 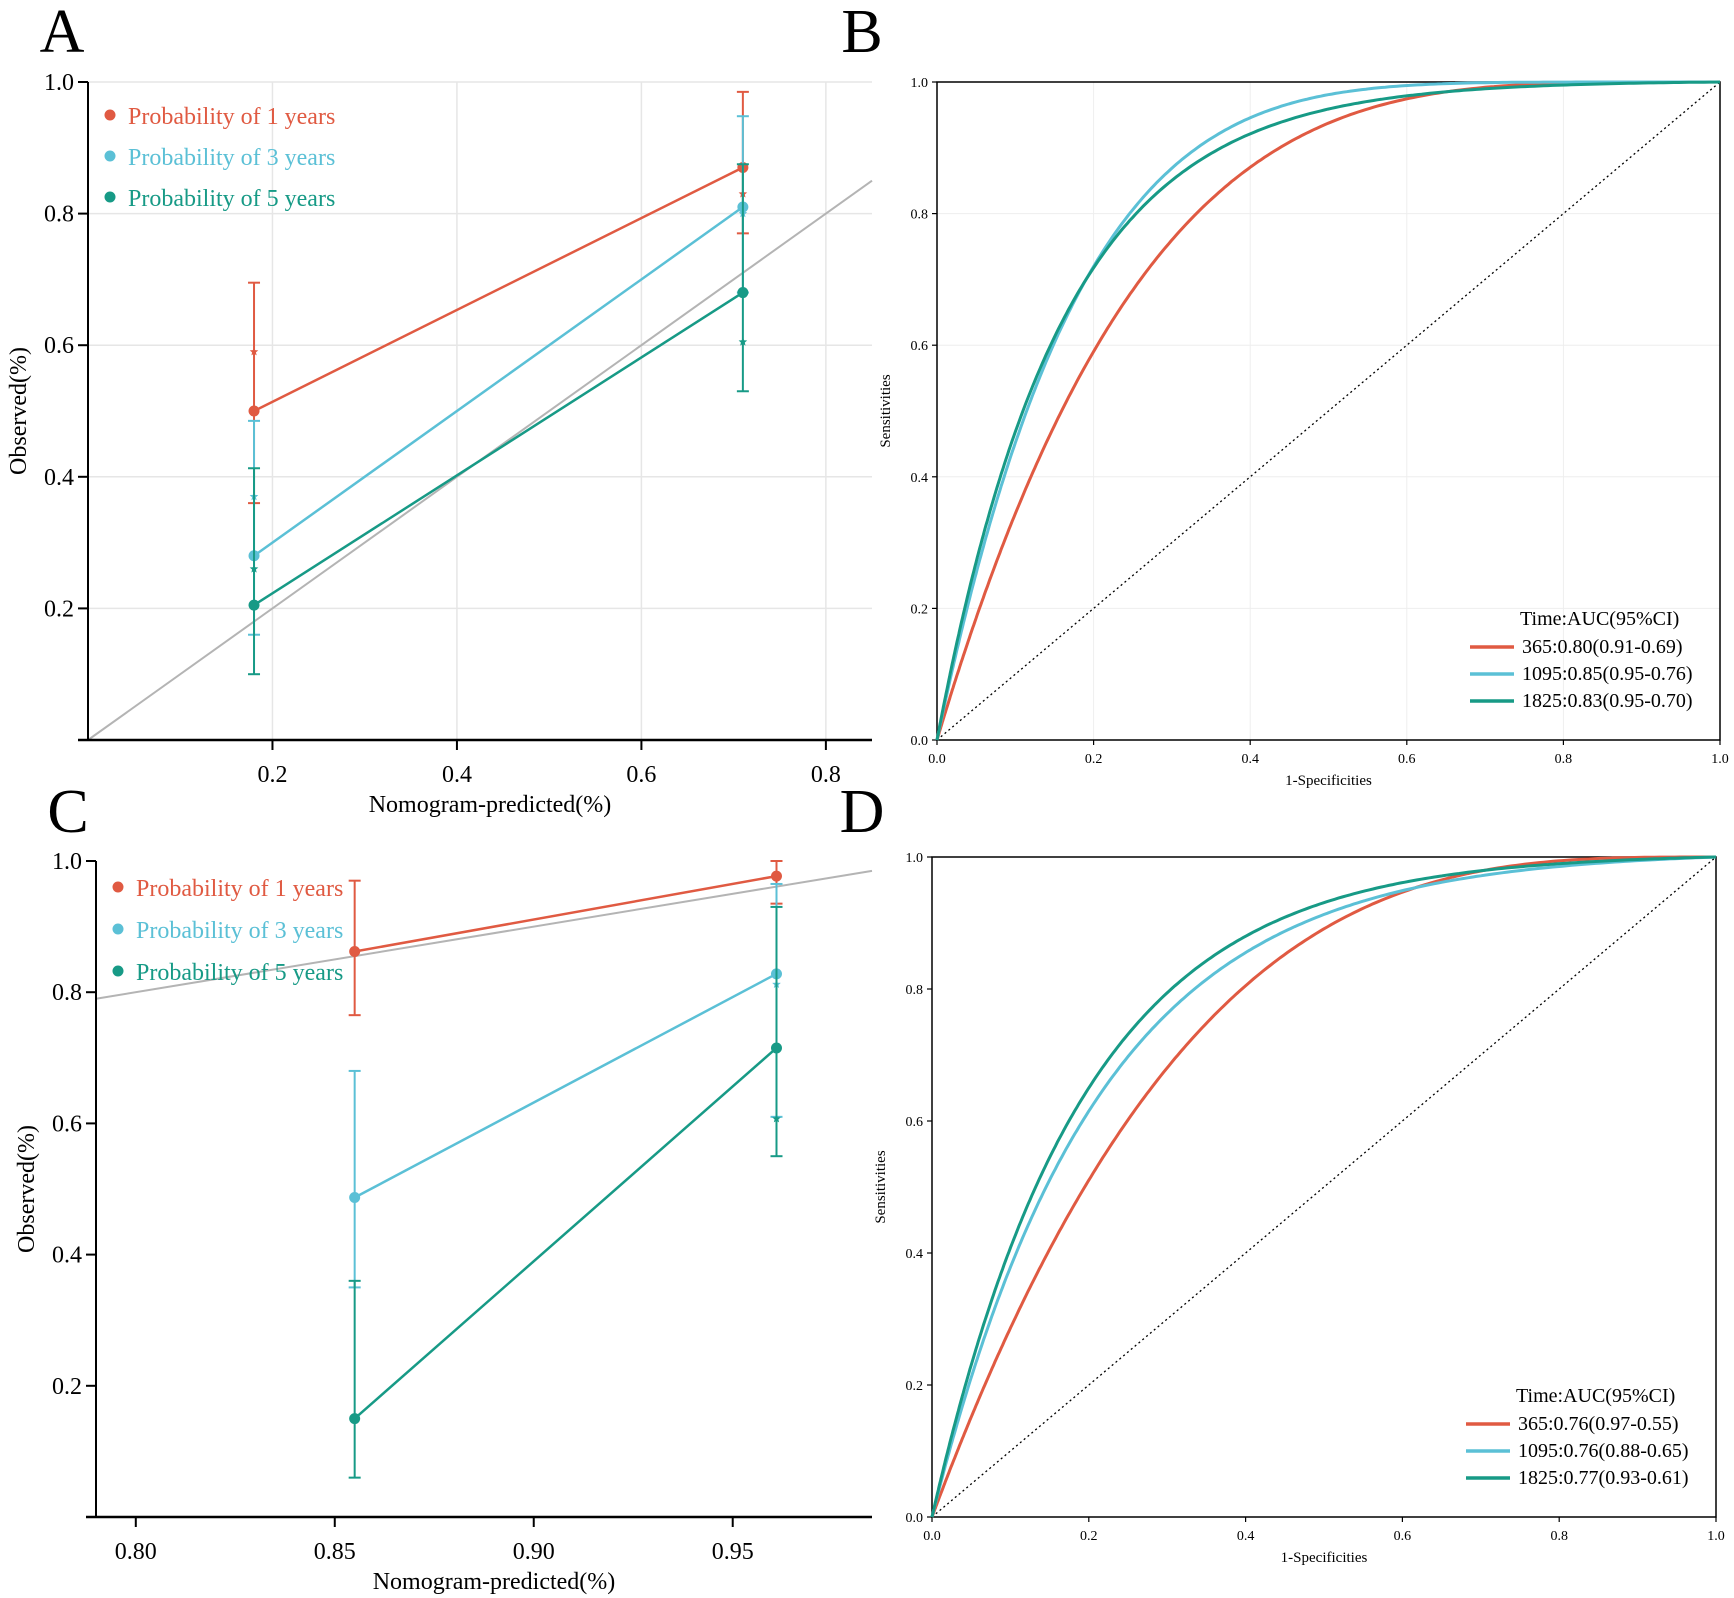 I want to click on legend-label: 1825:0.77(0.93-0.61), so click(x=1603, y=1478).